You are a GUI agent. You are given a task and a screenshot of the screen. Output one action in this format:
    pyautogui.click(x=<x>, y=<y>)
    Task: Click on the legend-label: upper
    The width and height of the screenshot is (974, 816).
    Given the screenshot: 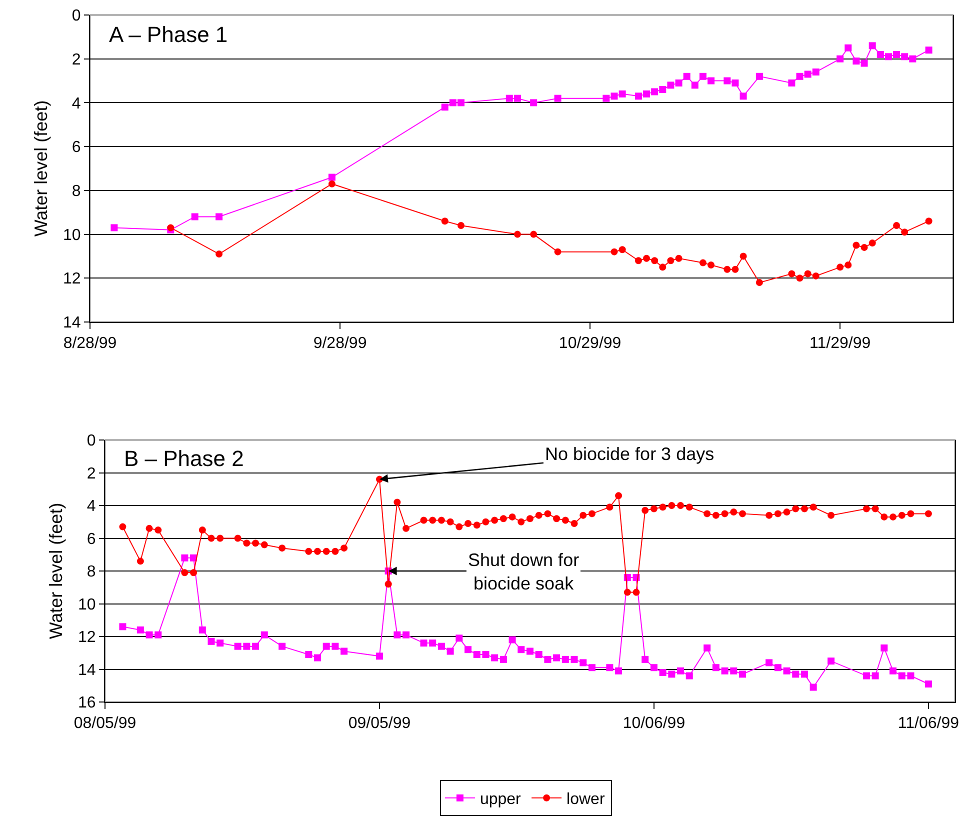 What is the action you would take?
    pyautogui.click(x=501, y=799)
    